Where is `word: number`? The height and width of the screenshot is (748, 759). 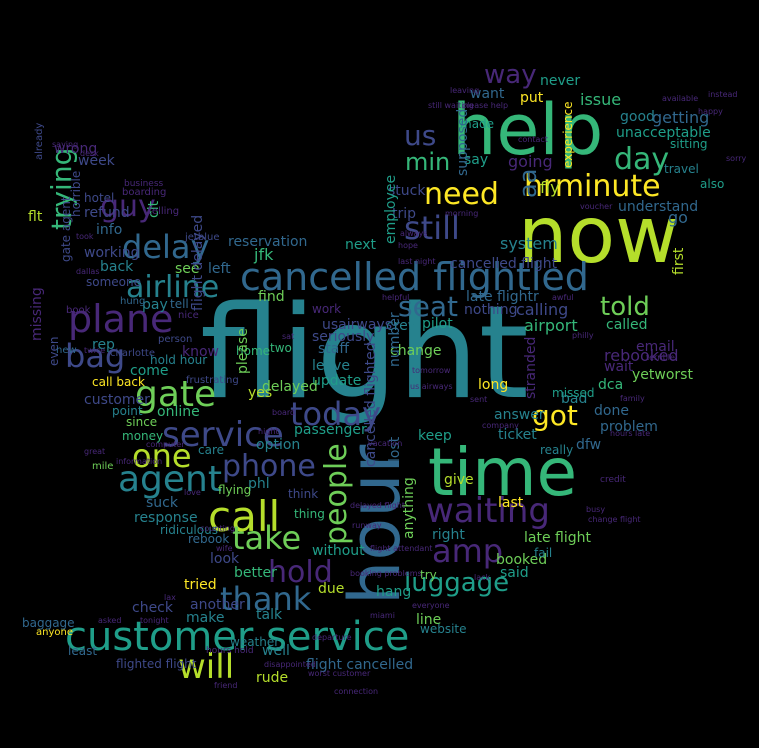
word: number is located at coordinates (395, 339).